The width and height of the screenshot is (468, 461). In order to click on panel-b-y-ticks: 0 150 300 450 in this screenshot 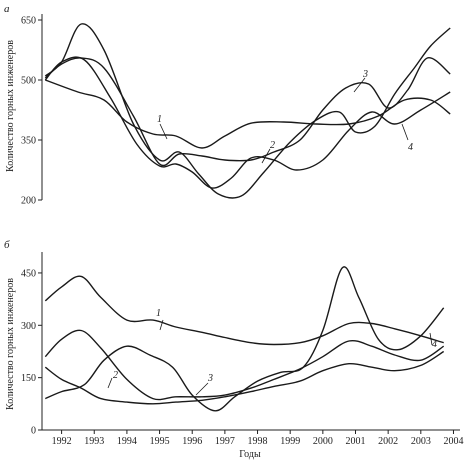, I will do `click(31, 352)`.